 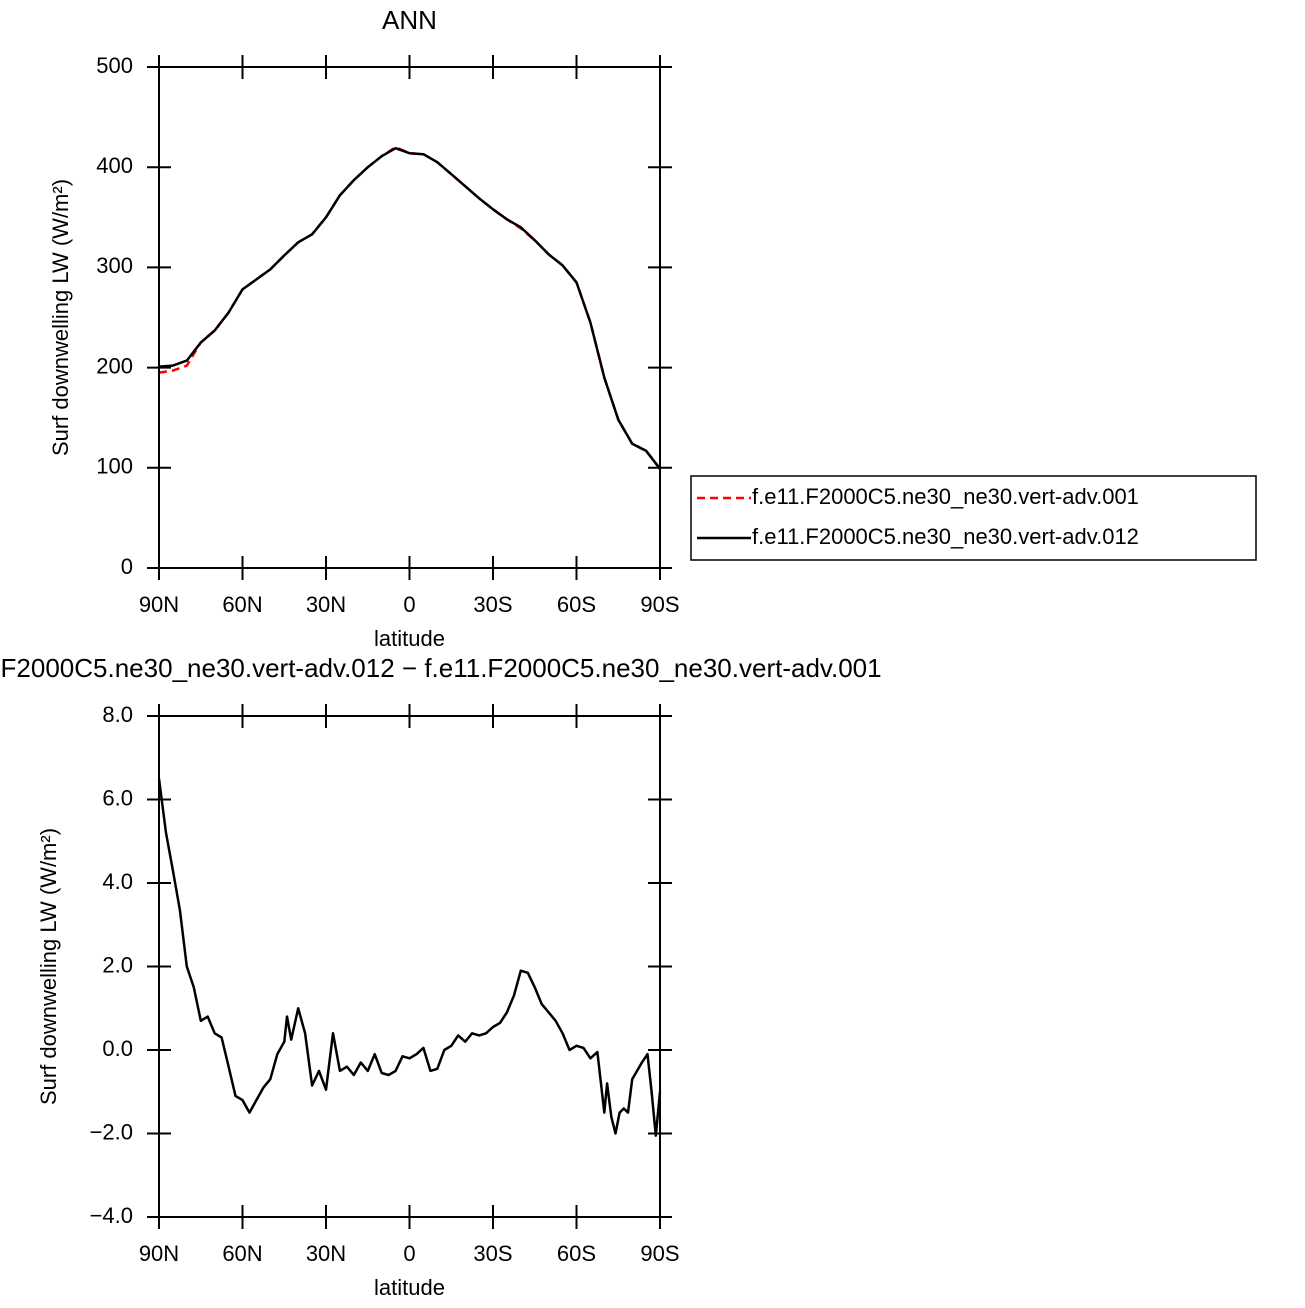 What do you see at coordinates (114, 466) in the screenshot?
I see `y-tick-label: 100` at bounding box center [114, 466].